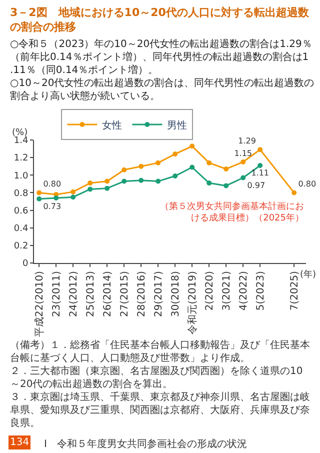  What do you see at coordinates (162, 90) in the screenshot?
I see `text: ○10～20代女性の転出超過数の割合は、同年代男性の転出超過数の割合より高い状態が続いている。` at bounding box center [162, 90].